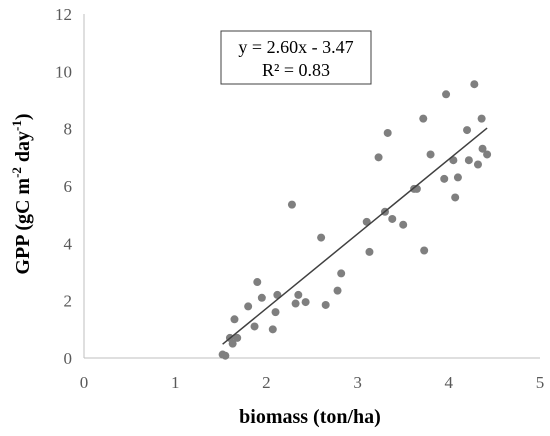 The height and width of the screenshot is (436, 550). What do you see at coordinates (63, 14) in the screenshot?
I see `y-tick-label: 12` at bounding box center [63, 14].